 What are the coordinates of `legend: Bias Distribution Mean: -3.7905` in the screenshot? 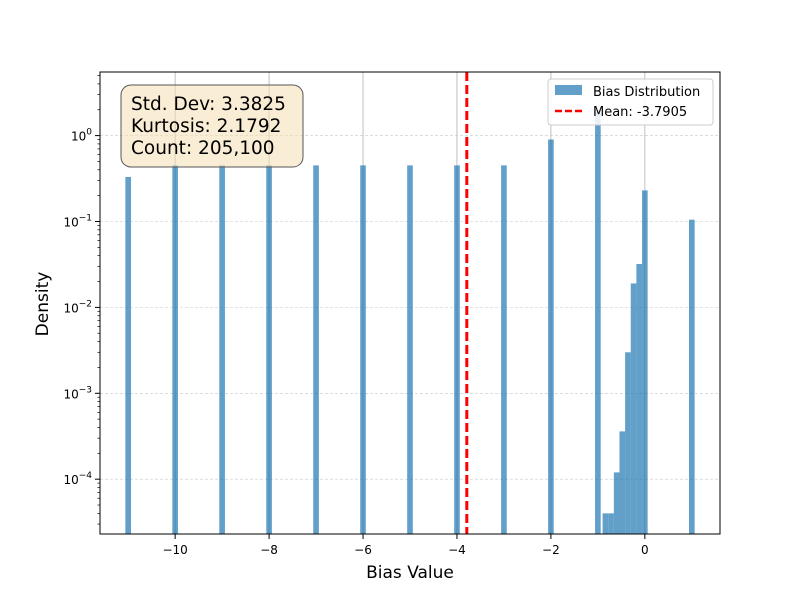 It's located at (630, 102).